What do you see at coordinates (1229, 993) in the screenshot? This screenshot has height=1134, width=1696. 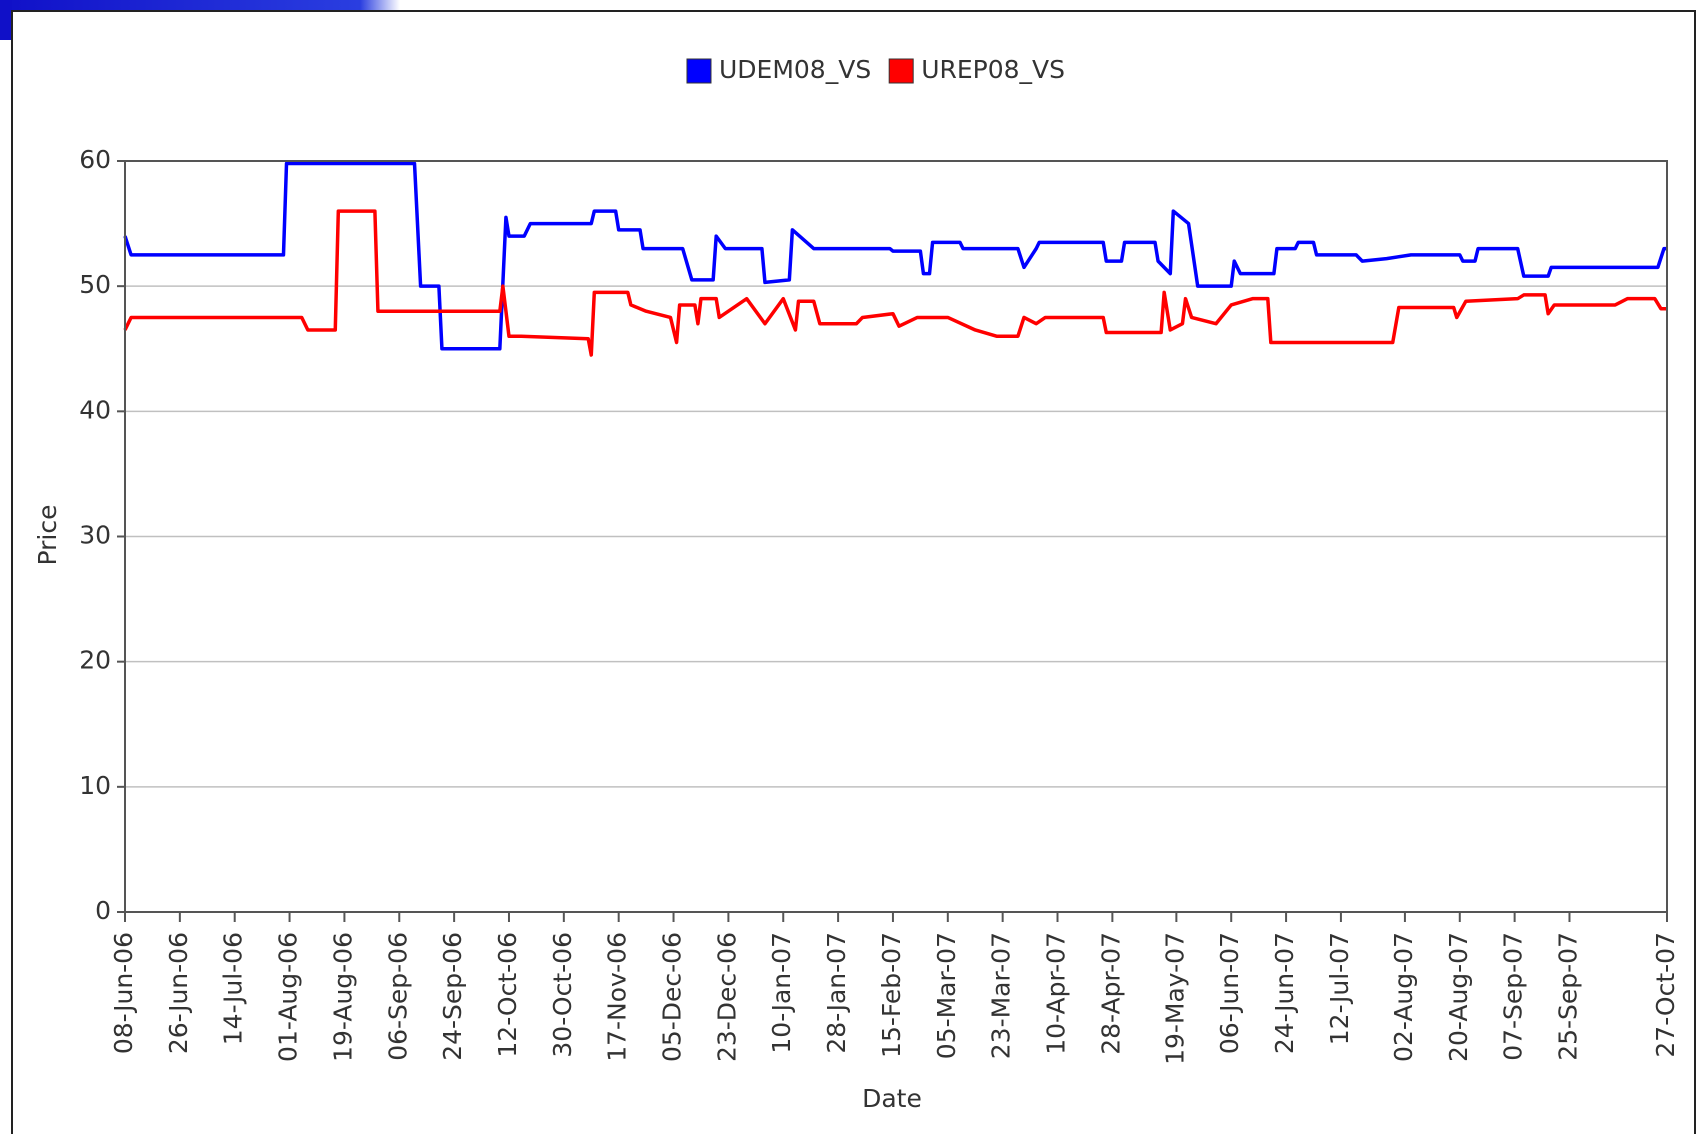 I see `x-tick-label: 06-Jun-07` at bounding box center [1229, 993].